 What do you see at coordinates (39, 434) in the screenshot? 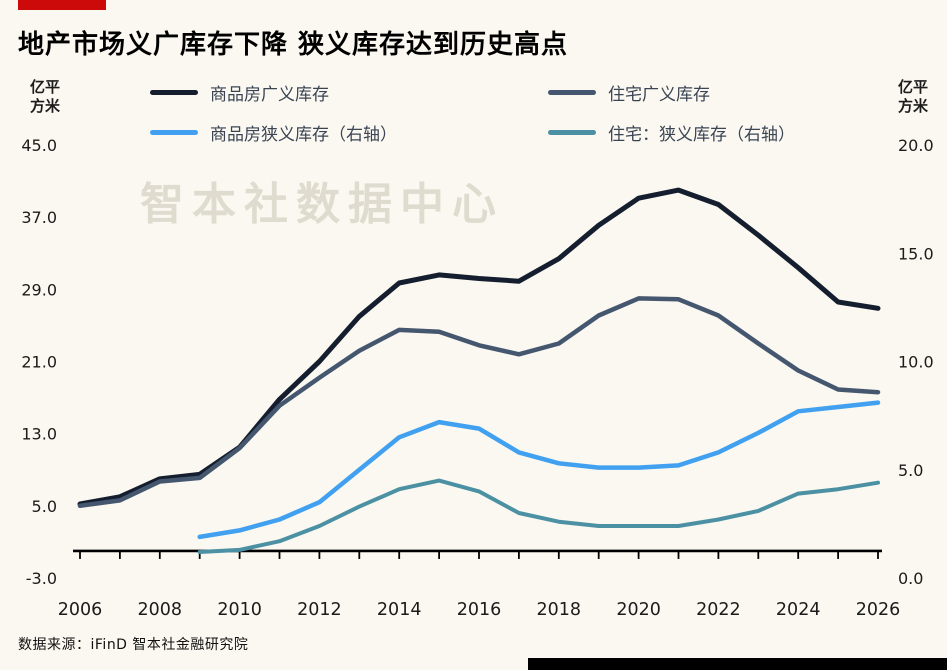
I see `left-axis-tick-label: 13.0` at bounding box center [39, 434].